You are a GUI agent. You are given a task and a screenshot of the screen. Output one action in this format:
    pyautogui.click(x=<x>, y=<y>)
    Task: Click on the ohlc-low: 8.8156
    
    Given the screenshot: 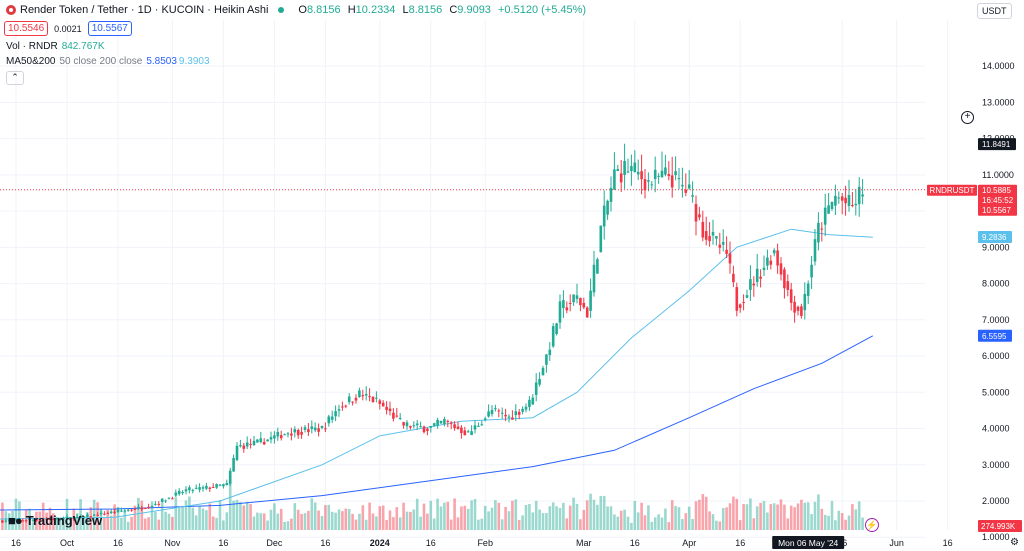 What is the action you would take?
    pyautogui.click(x=425, y=10)
    